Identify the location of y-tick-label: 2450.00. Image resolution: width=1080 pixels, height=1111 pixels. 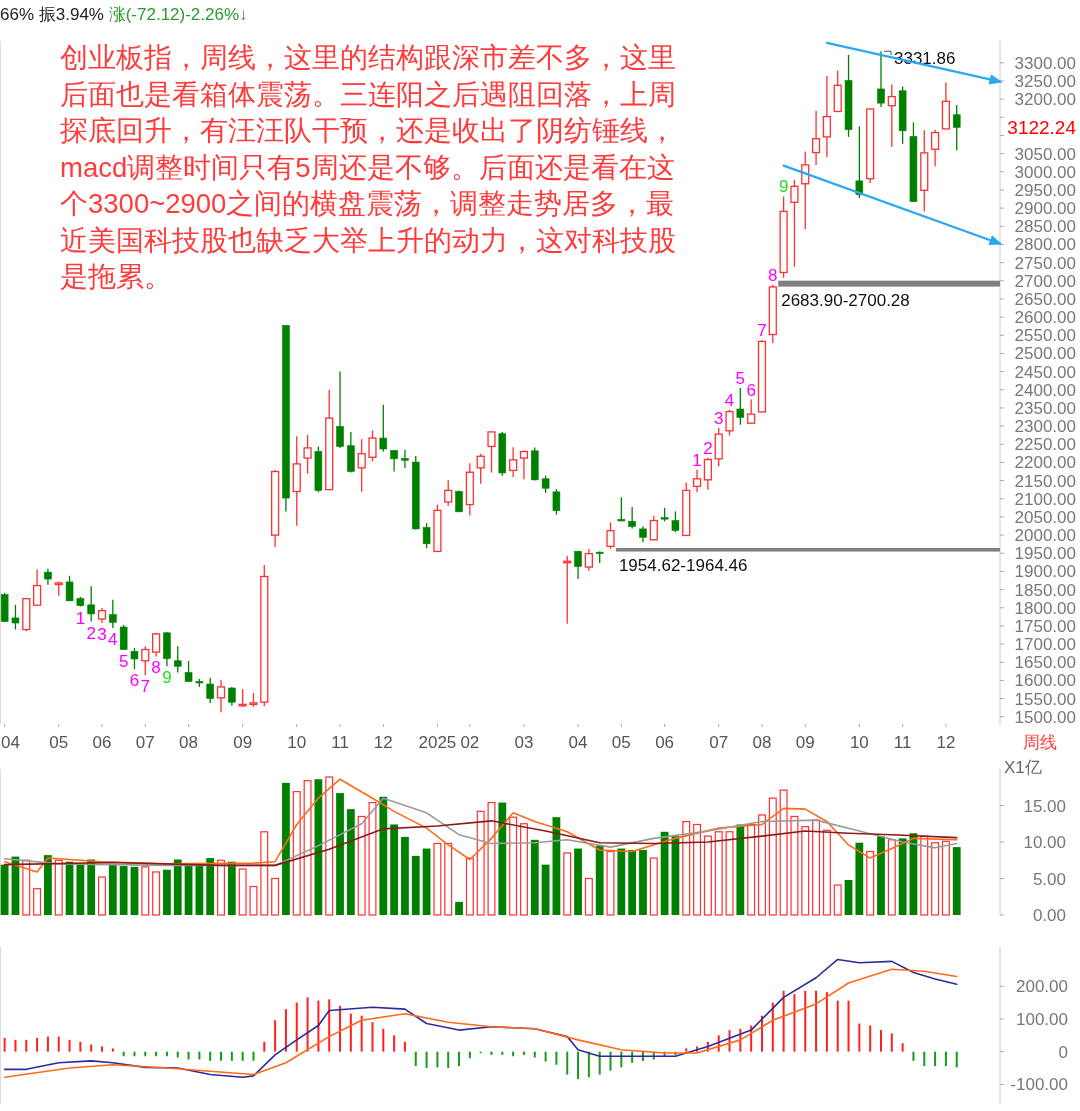
(1045, 372).